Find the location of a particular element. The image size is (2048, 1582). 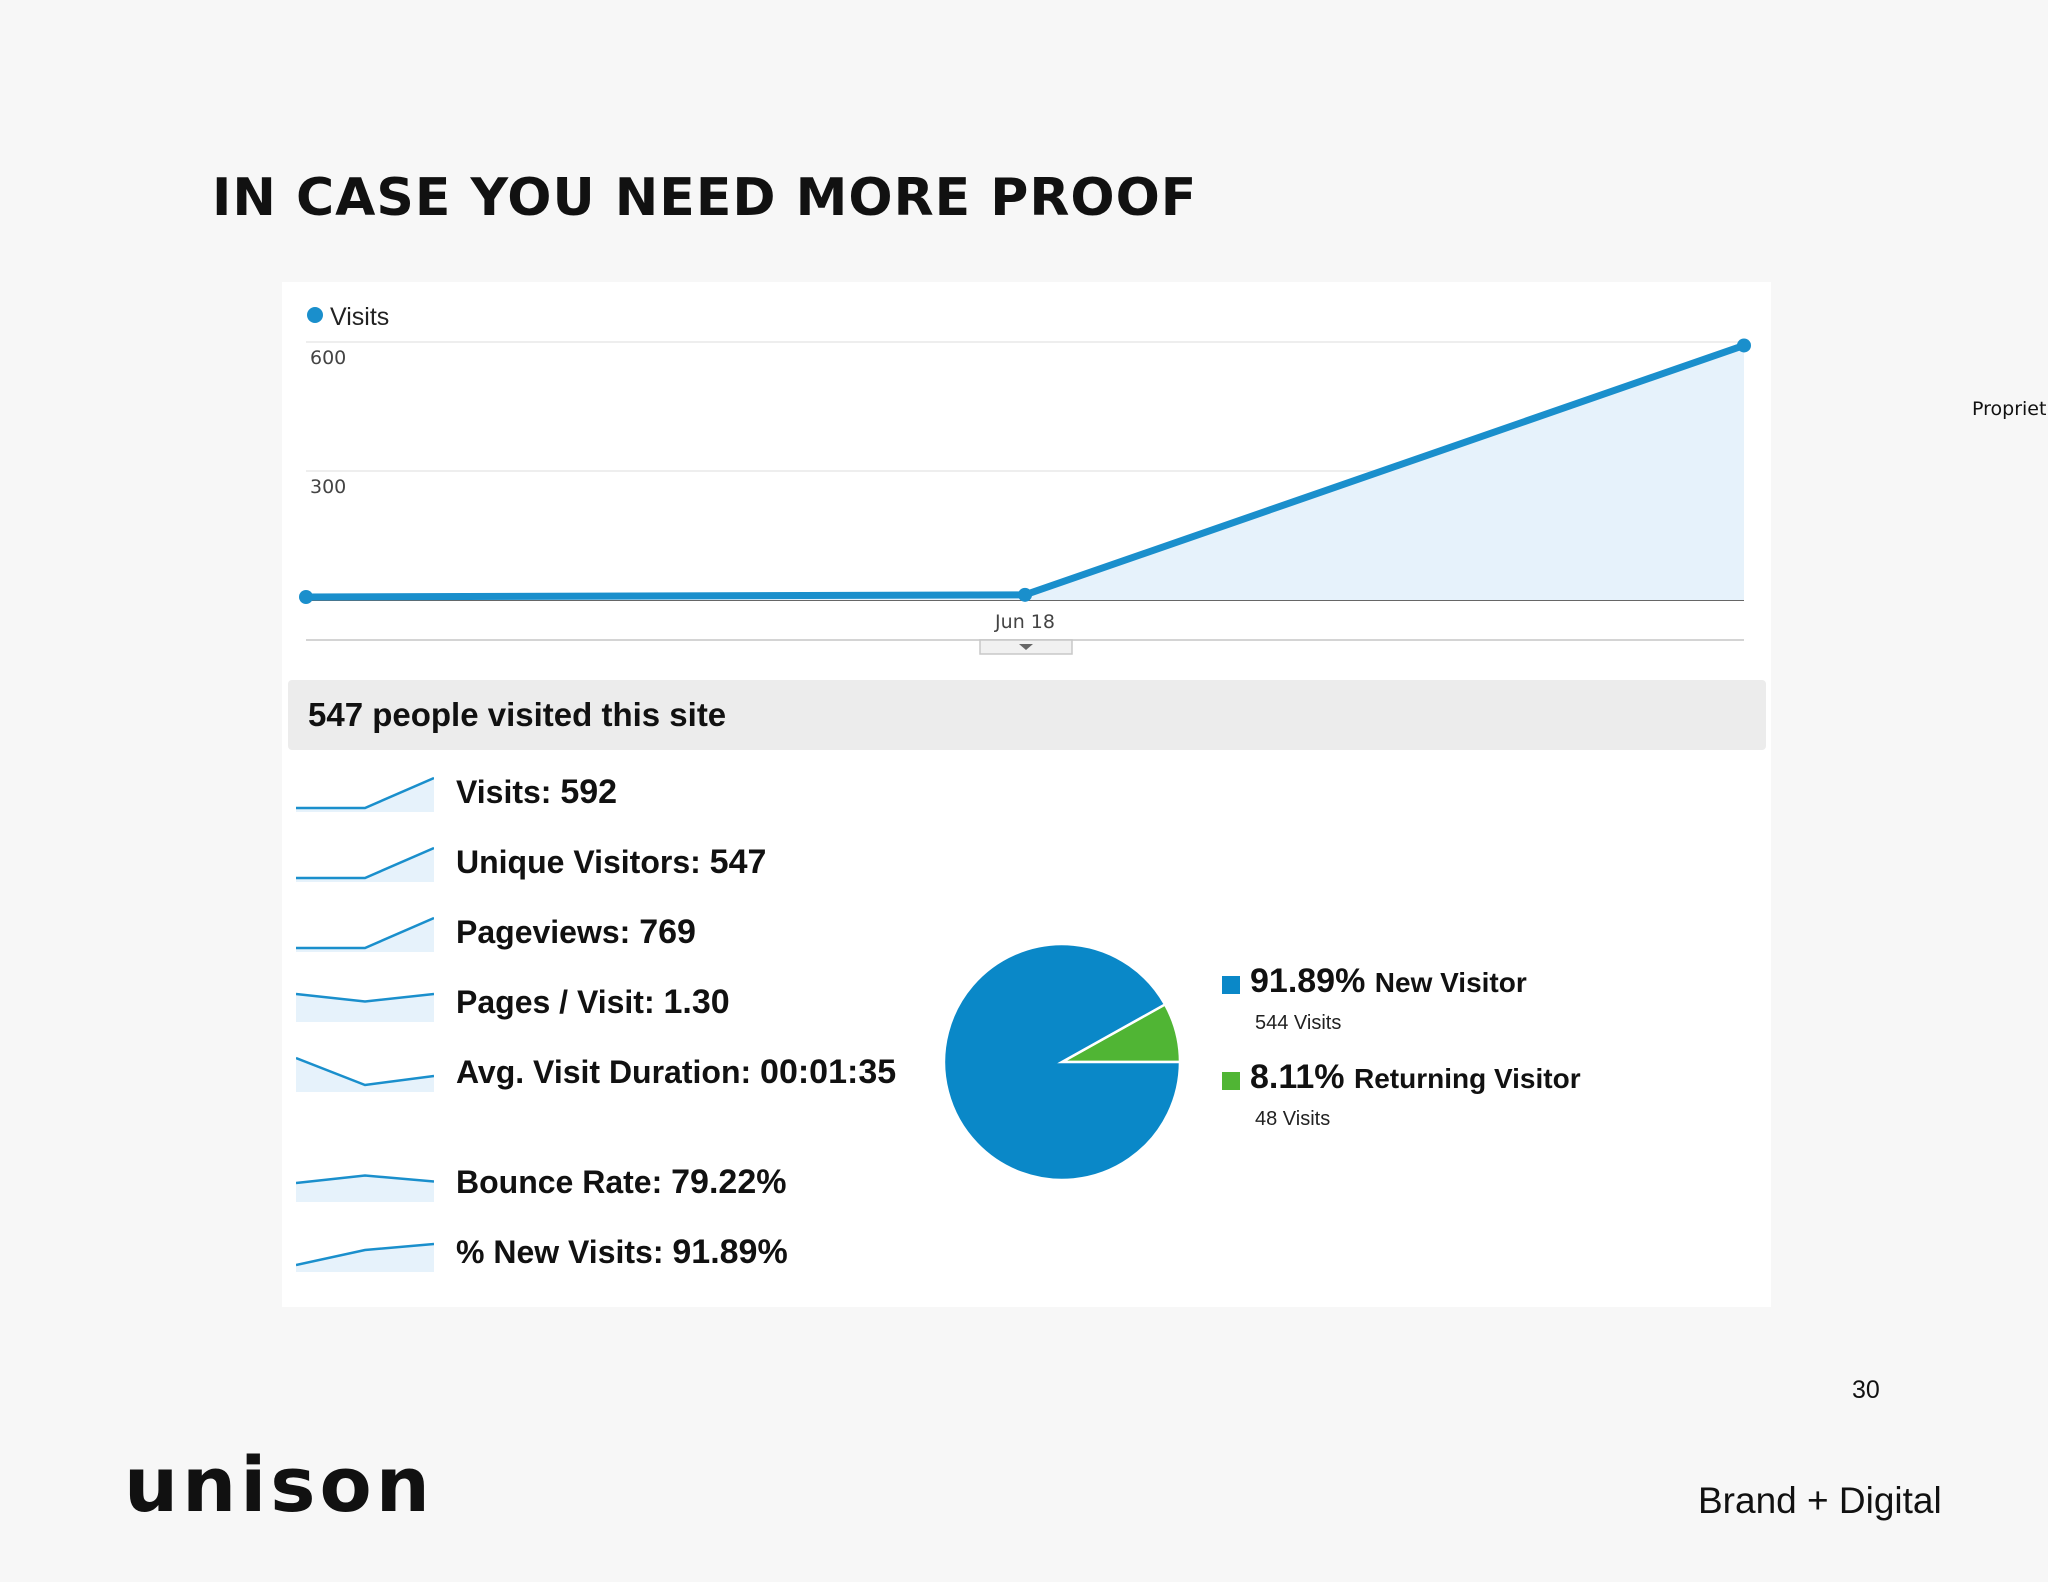

metric-label: Pages / Visit: is located at coordinates (560, 1002).